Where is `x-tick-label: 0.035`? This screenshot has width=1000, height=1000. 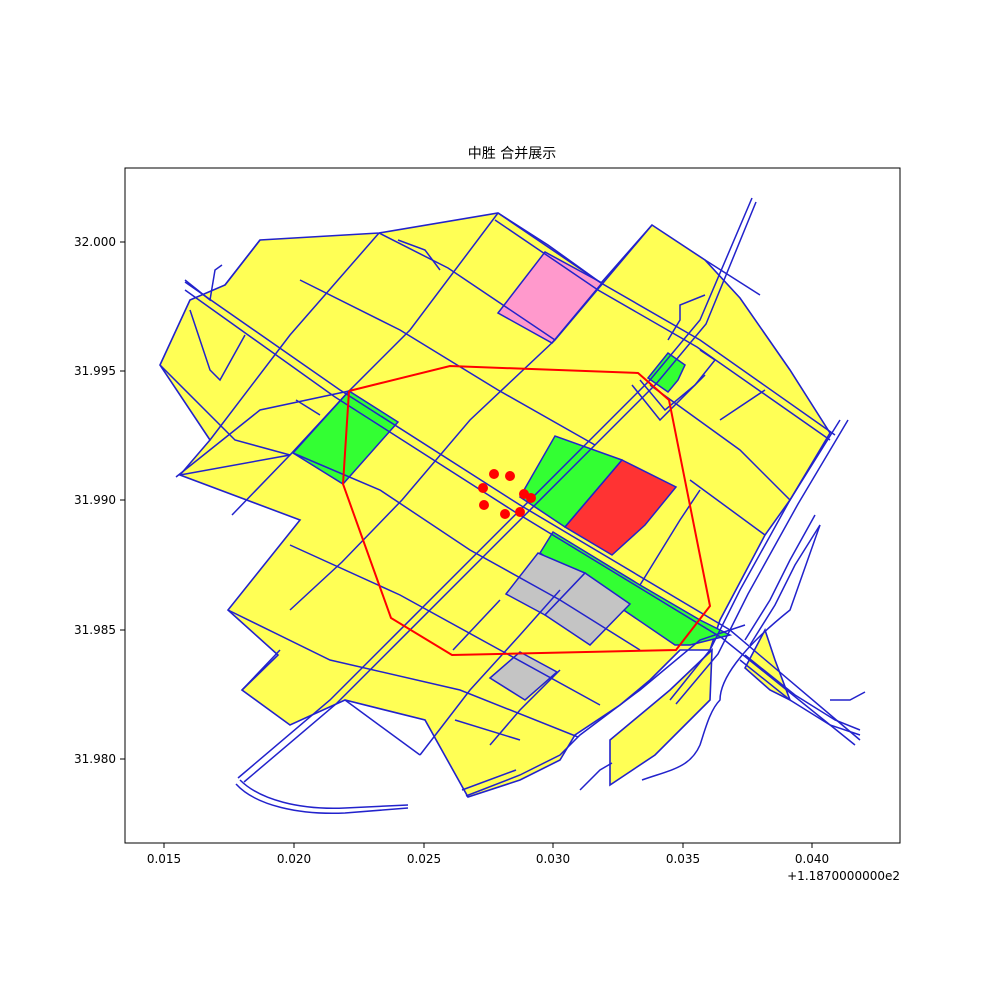 x-tick-label: 0.035 is located at coordinates (683, 859).